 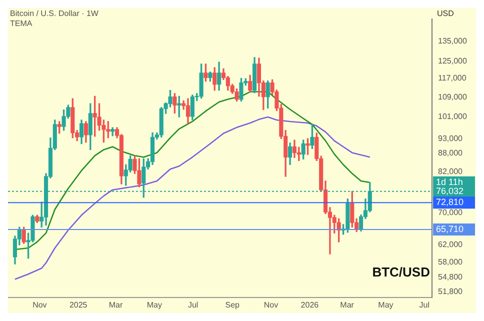 I want to click on y-axis-title: USD, so click(x=445, y=13).